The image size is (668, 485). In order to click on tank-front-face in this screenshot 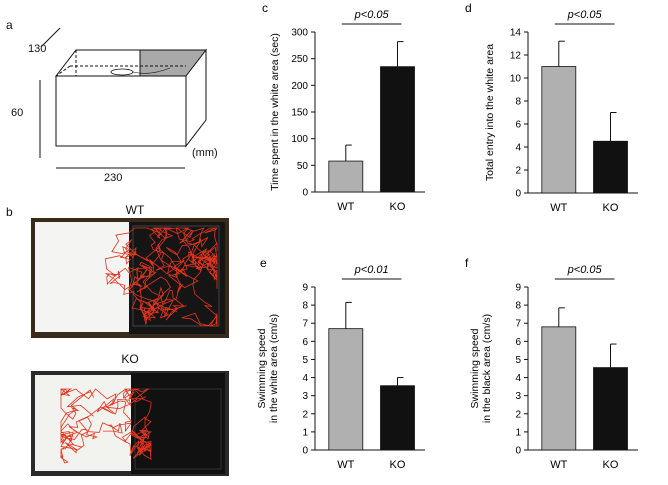, I will do `click(121, 111)`.